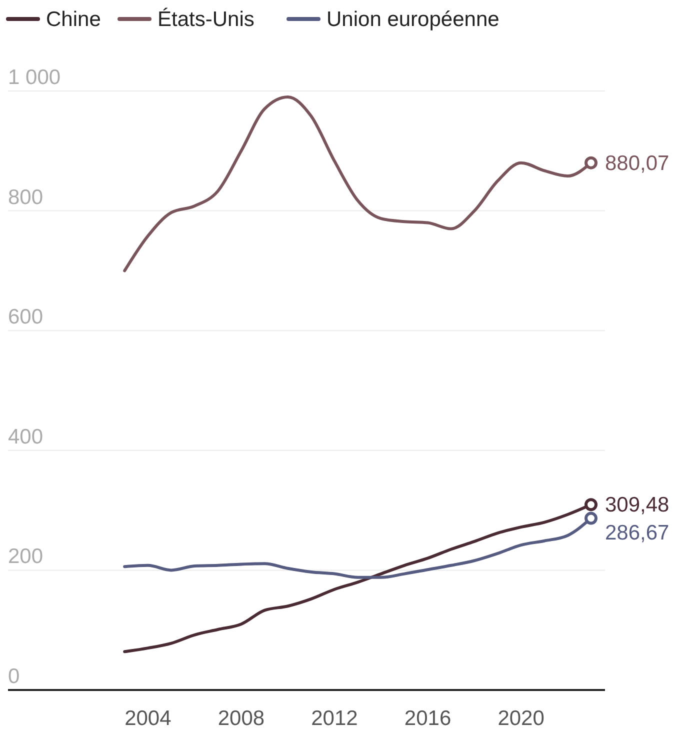 The width and height of the screenshot is (680, 732). What do you see at coordinates (521, 718) in the screenshot?
I see `x-tick-label: 2020` at bounding box center [521, 718].